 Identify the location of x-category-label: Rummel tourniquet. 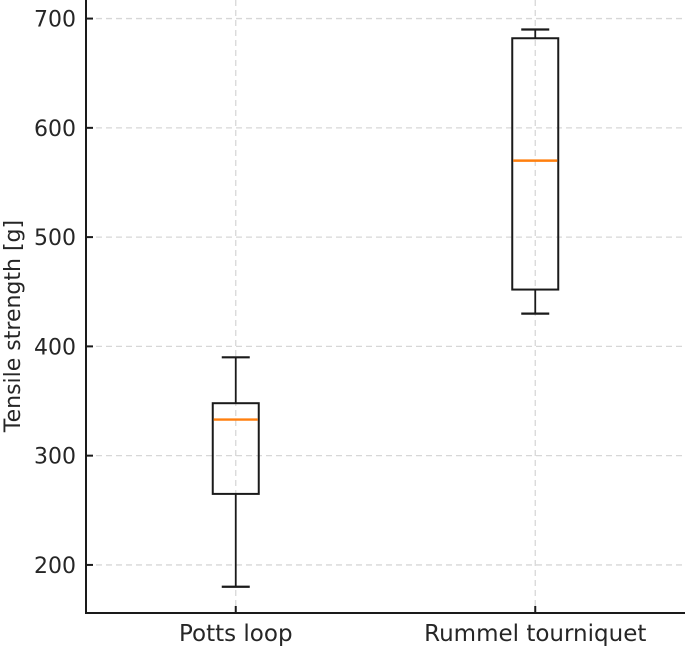
(535, 634).